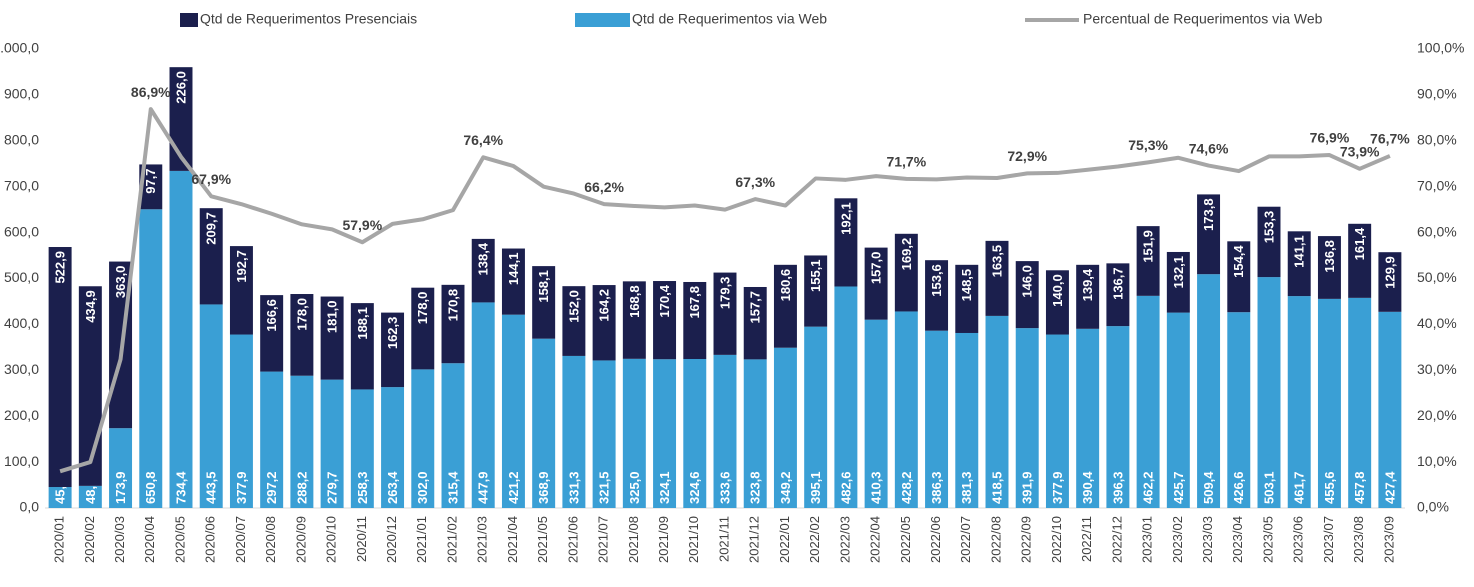 The width and height of the screenshot is (1474, 587). What do you see at coordinates (845, 218) in the screenshot?
I see `bar-value-label: 192,1` at bounding box center [845, 218].